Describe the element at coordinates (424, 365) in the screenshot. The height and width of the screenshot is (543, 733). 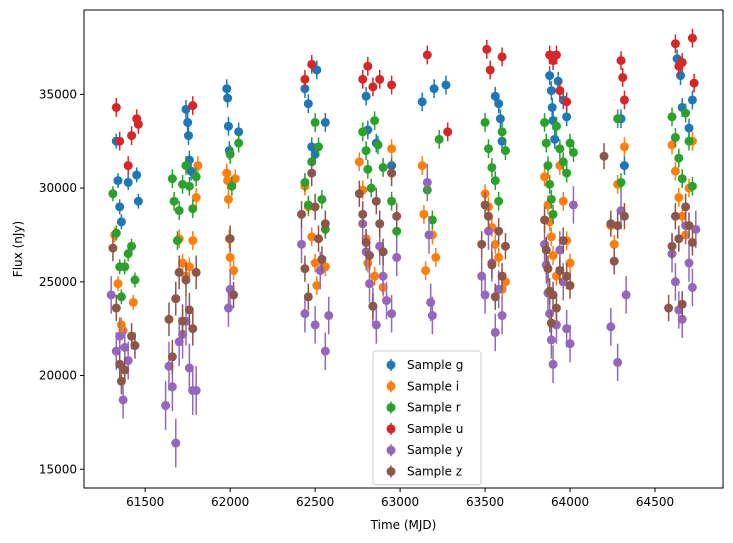
I see `legend-item: Sample g` at that location.